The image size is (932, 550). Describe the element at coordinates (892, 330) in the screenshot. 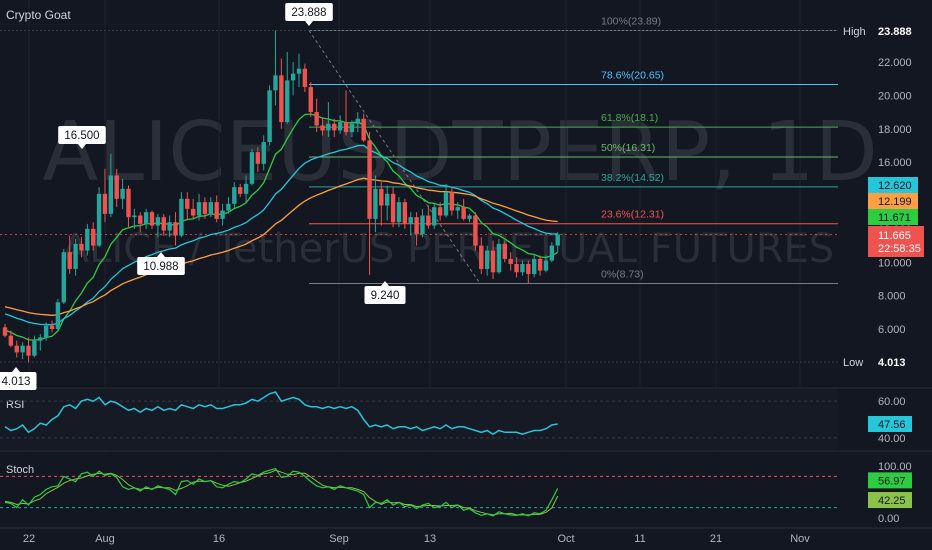

I see `price-tick-label: 6.000` at that location.